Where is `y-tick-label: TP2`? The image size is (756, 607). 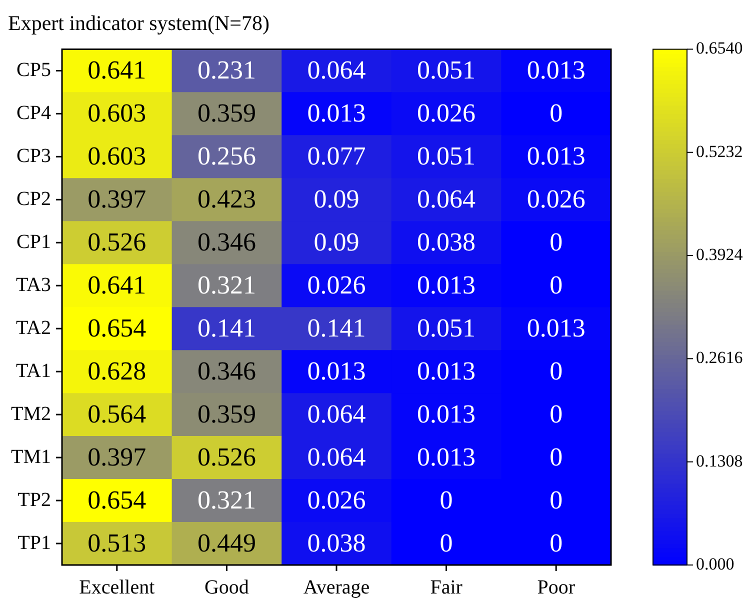
y-tick-label: TP2 is located at coordinates (34, 499).